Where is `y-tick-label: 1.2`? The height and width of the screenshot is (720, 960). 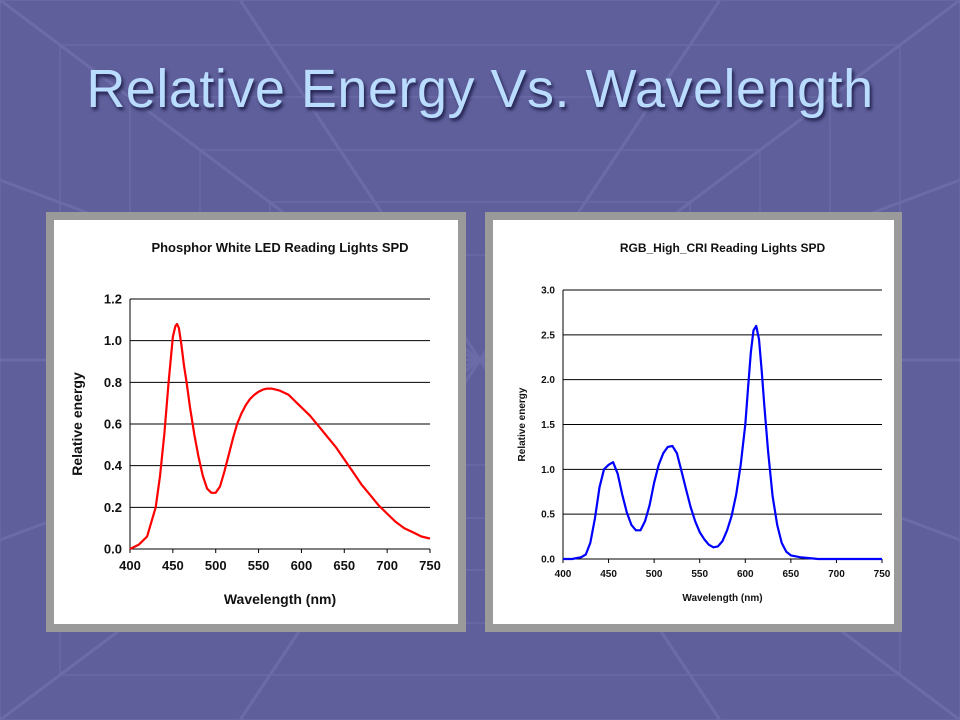 y-tick-label: 1.2 is located at coordinates (113, 299).